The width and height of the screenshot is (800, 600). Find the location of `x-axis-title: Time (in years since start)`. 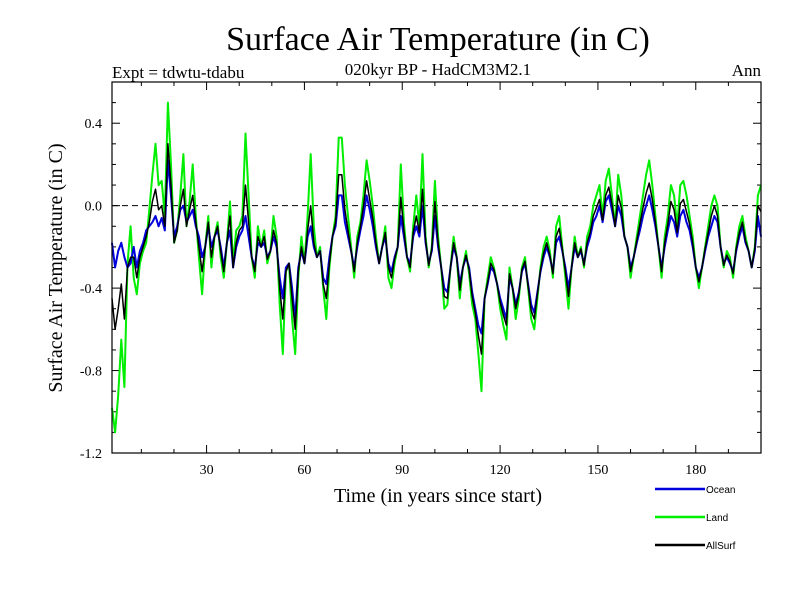

x-axis-title: Time (in years since start) is located at coordinates (438, 496).